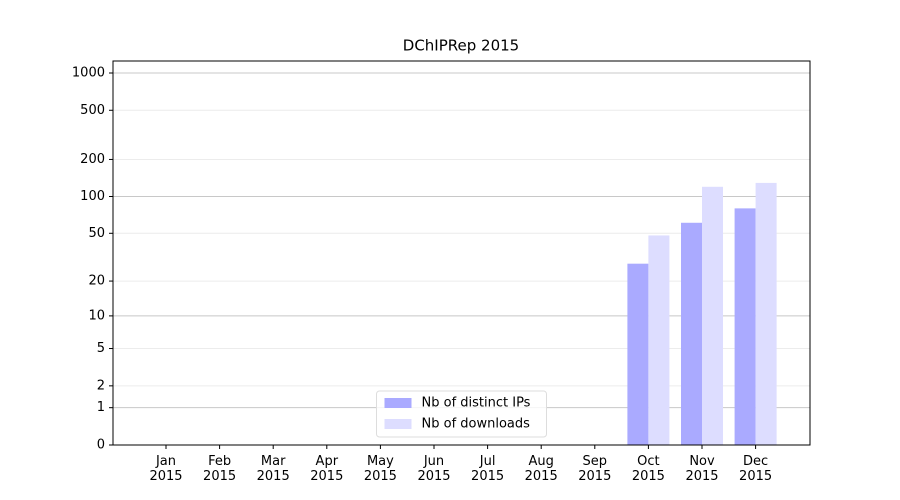  Describe the element at coordinates (96, 315) in the screenshot. I see `y-tick-label: 10` at that location.